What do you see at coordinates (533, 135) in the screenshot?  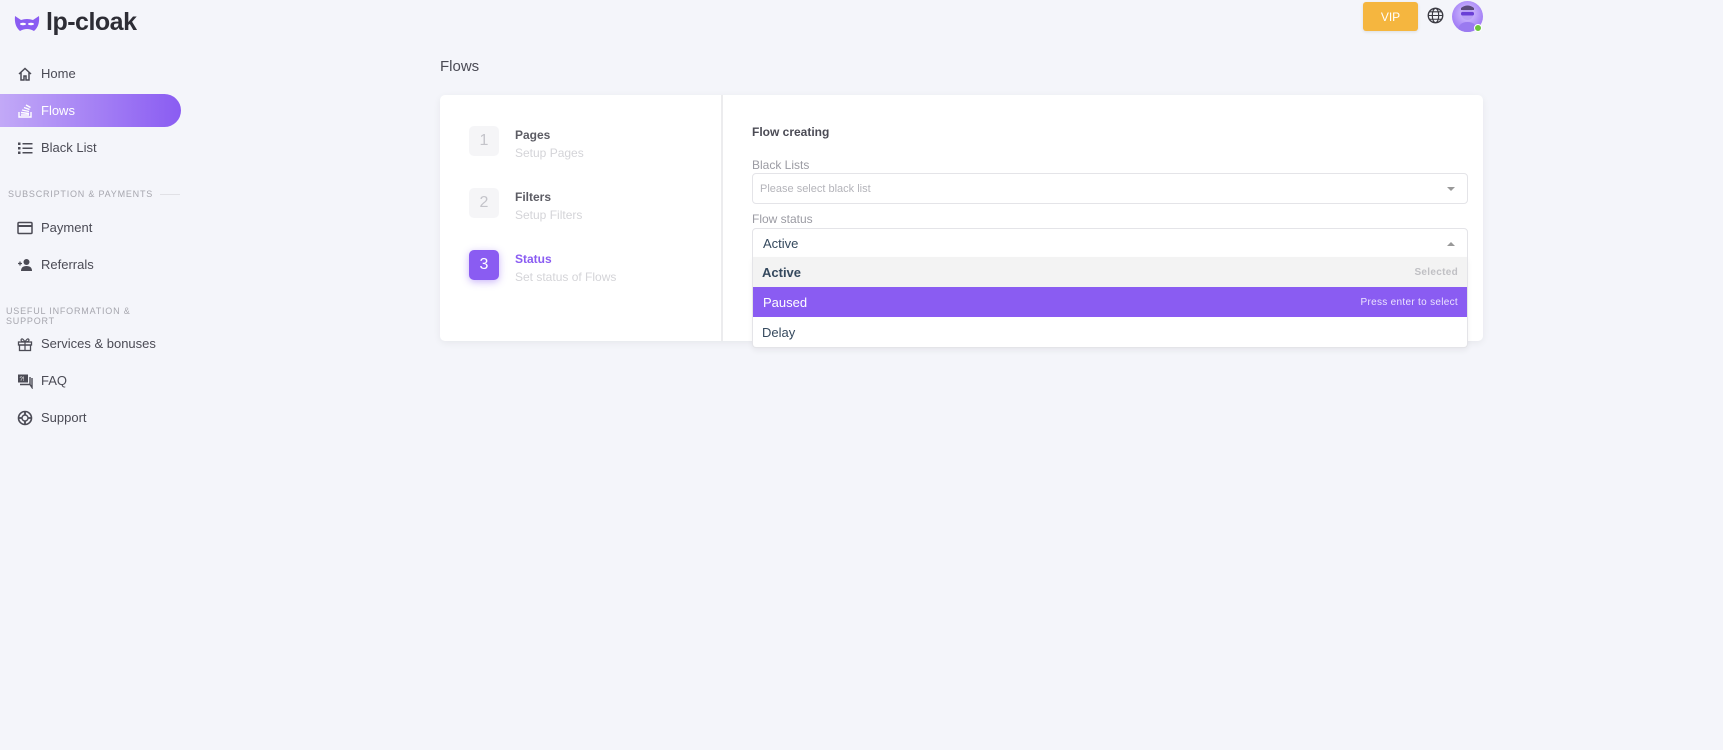 I see `step-title: Pages` at bounding box center [533, 135].